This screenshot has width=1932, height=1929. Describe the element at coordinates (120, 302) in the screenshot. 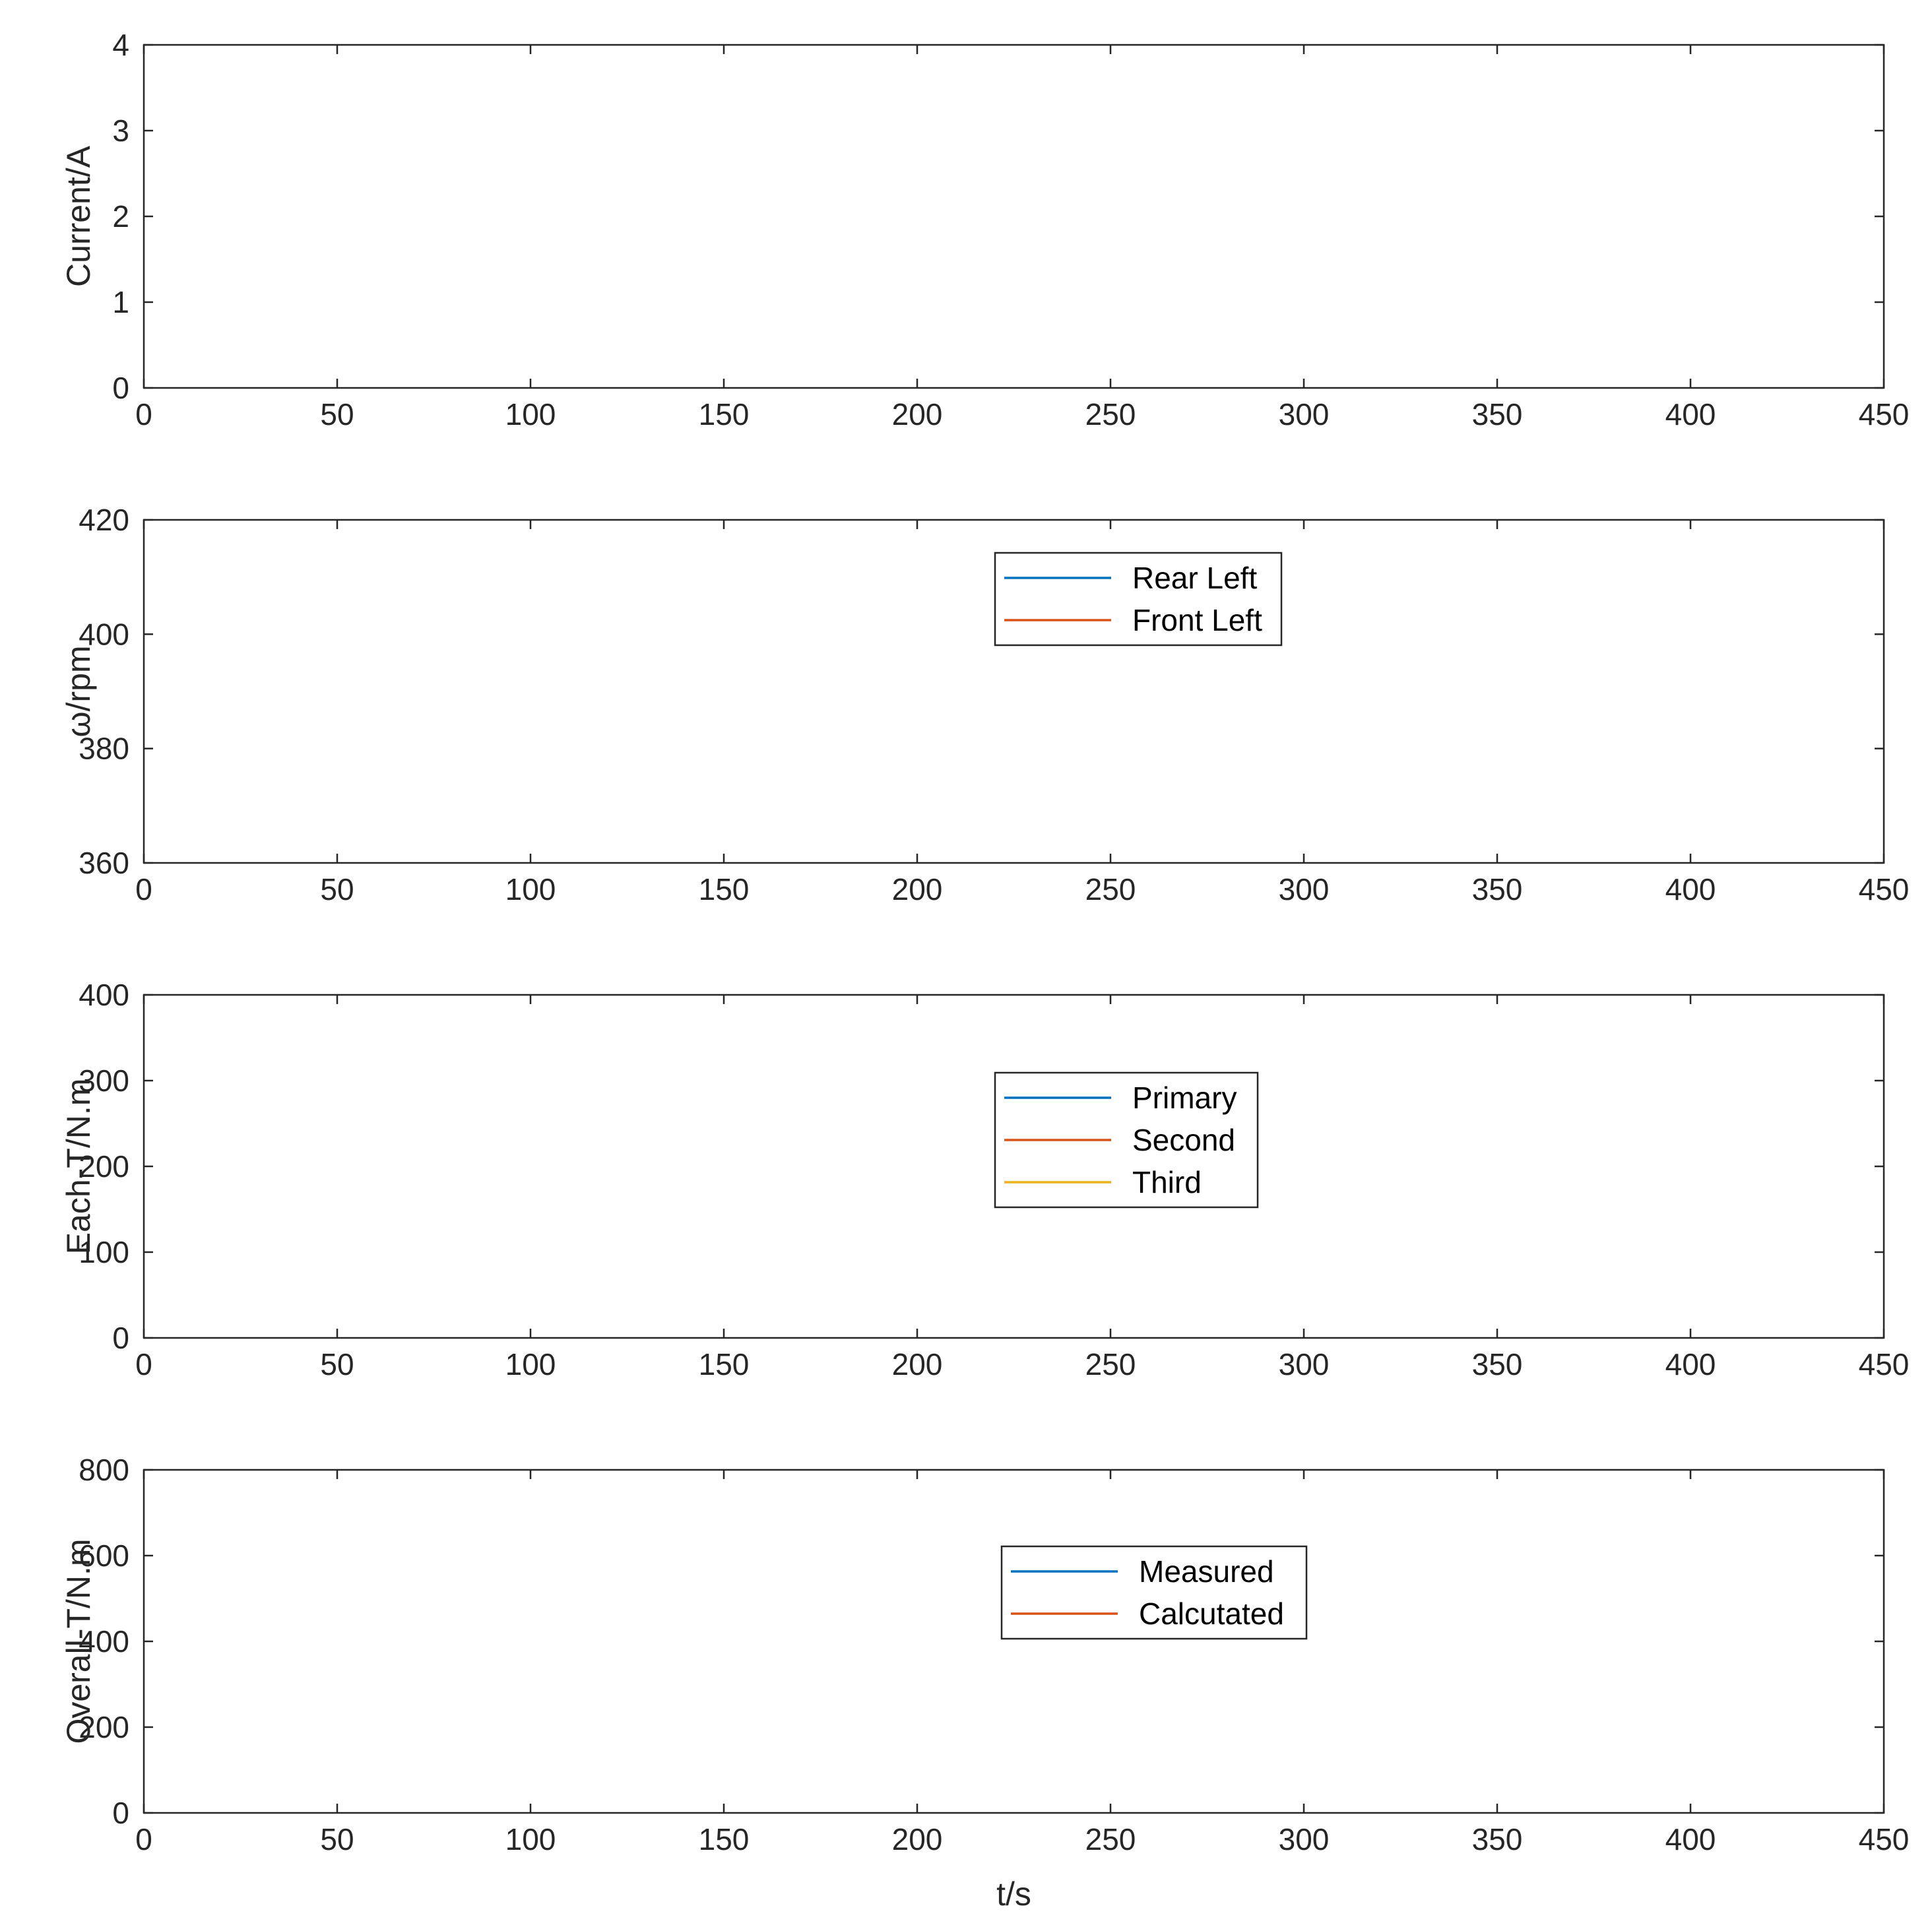

I see `y-tick-label: 1` at that location.